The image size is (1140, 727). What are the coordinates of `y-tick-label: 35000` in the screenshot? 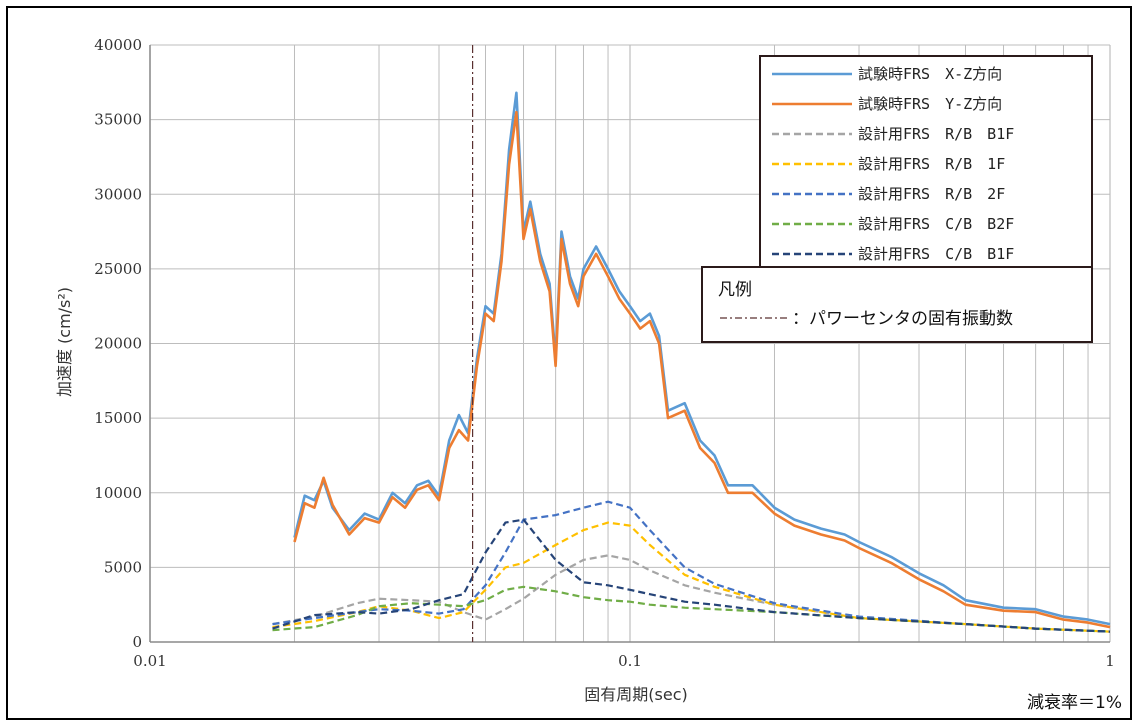 It's located at (118, 120).